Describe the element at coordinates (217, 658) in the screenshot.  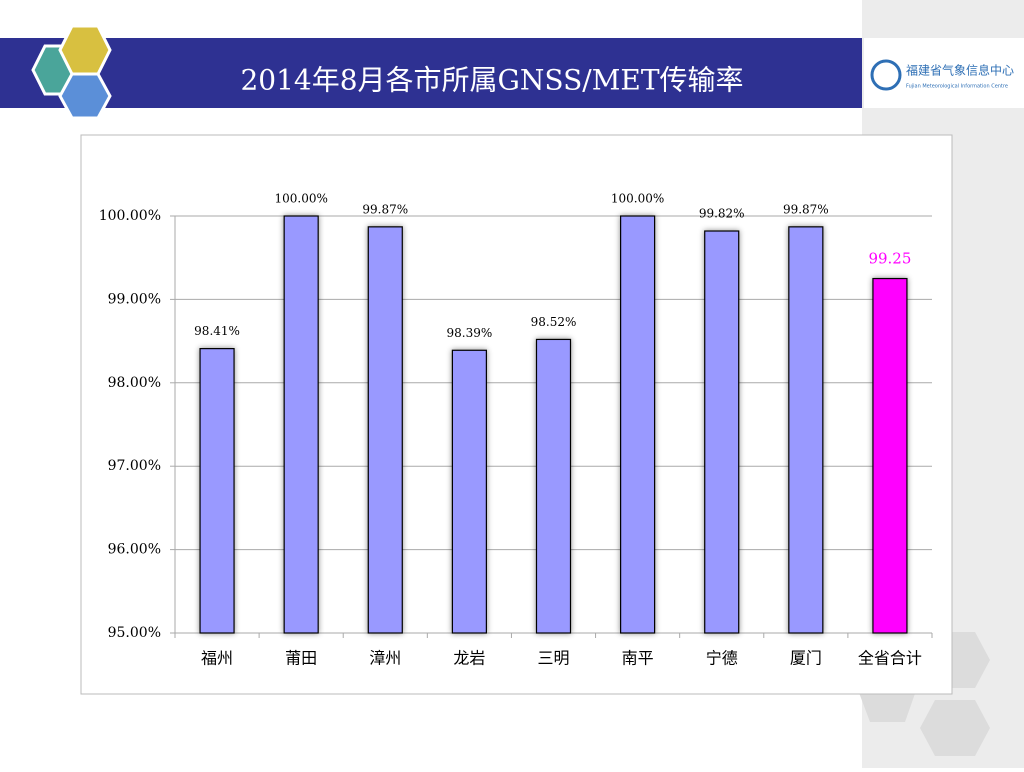
I see `x-tick-label: 福州` at that location.